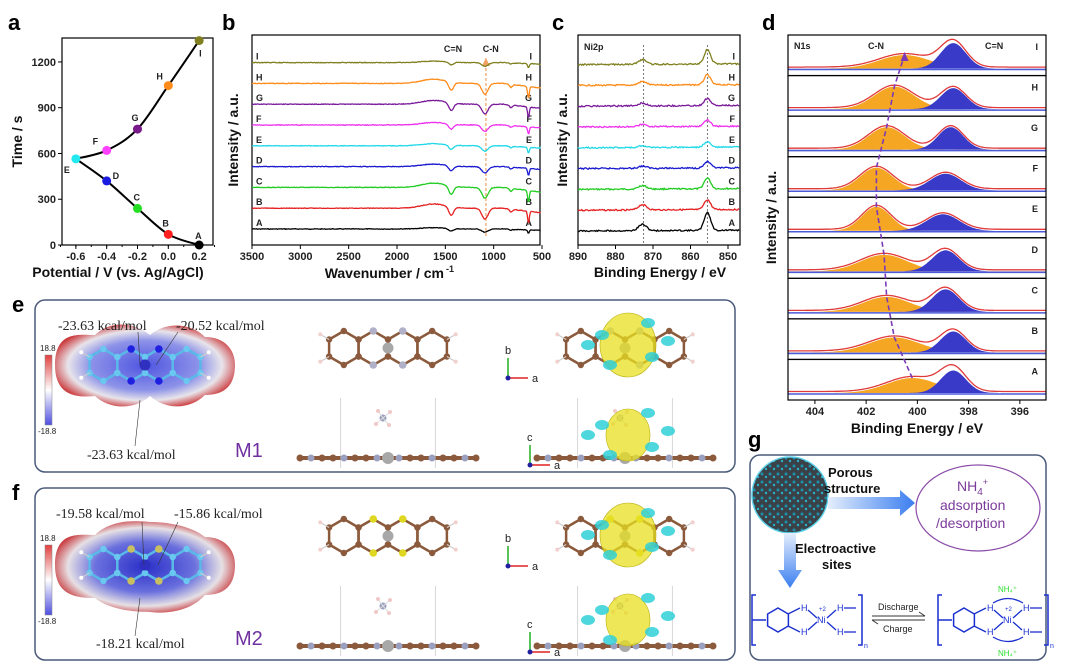  Describe the element at coordinates (453, 49) in the screenshot. I see `peak-annotation: C=N` at that location.